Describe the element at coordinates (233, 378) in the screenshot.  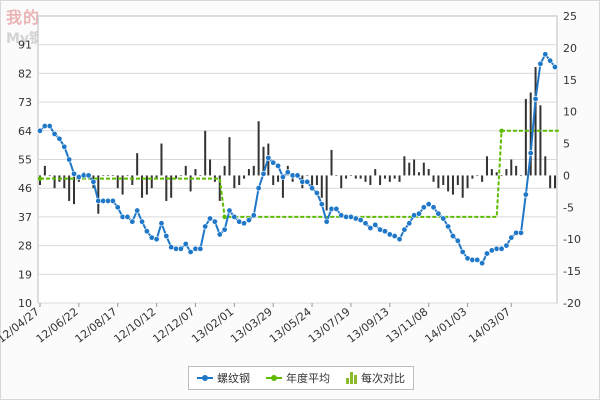
I see `legend-label-series-1: 螺纹钢` at that location.